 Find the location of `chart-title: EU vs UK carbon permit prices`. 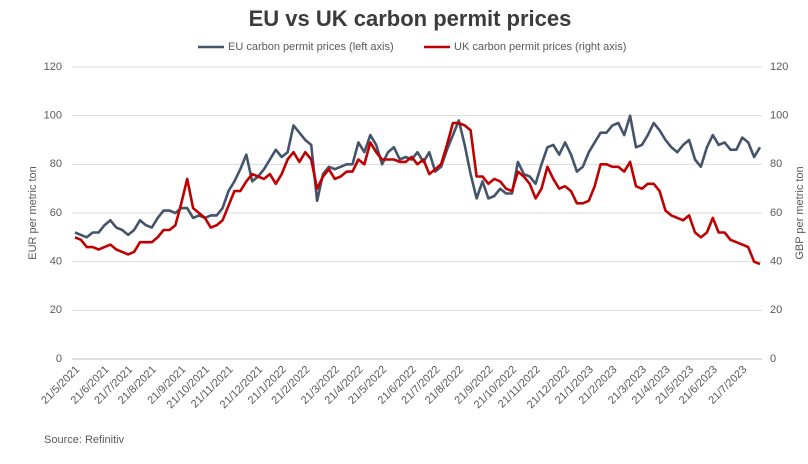

chart-title: EU vs UK carbon permit prices is located at coordinates (410, 18).